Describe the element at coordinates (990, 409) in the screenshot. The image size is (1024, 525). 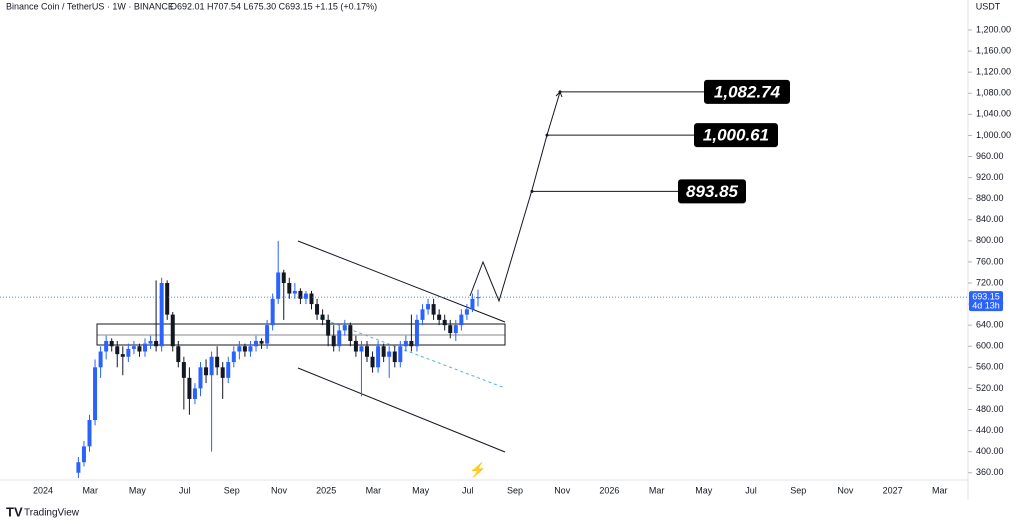
I see `y-tick-label: 480.00` at that location.